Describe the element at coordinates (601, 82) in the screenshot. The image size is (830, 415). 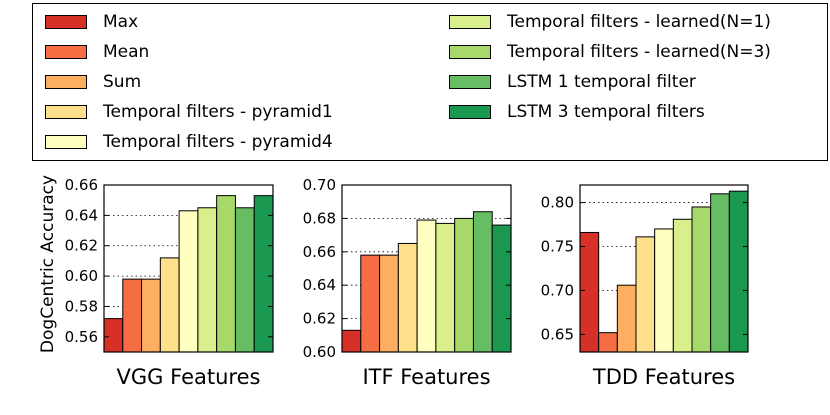
I see `legend-label: LSTM 1 temporal filter` at that location.